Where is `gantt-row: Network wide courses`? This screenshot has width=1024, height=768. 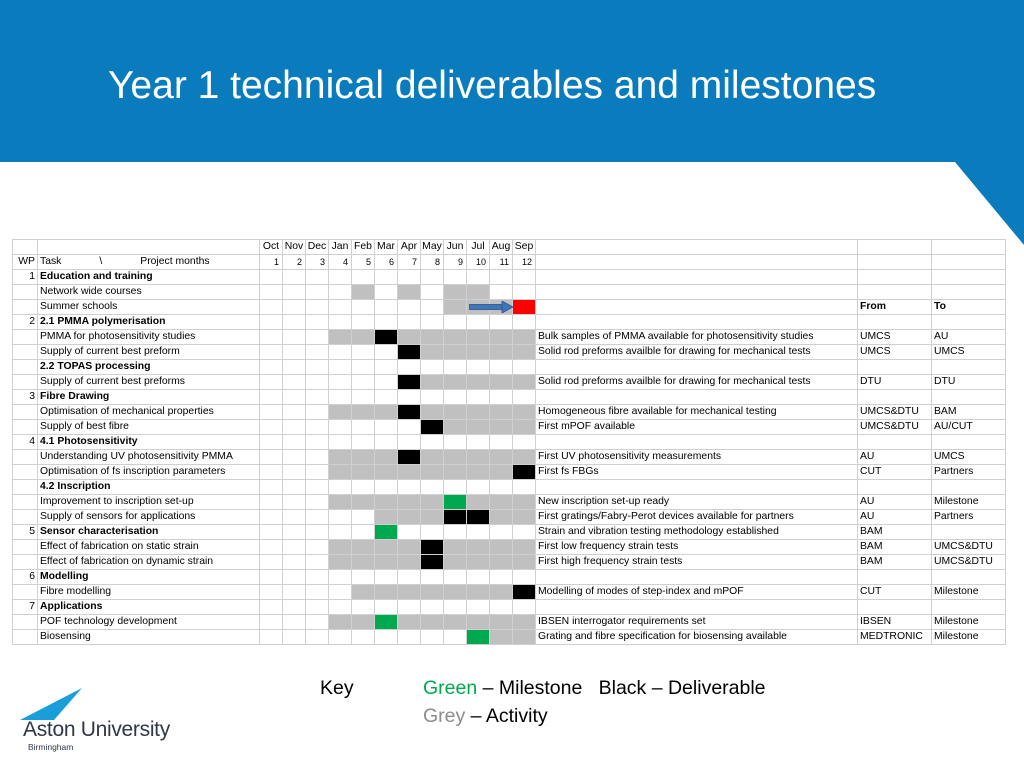
gantt-row: Network wide courses is located at coordinates (509, 292).